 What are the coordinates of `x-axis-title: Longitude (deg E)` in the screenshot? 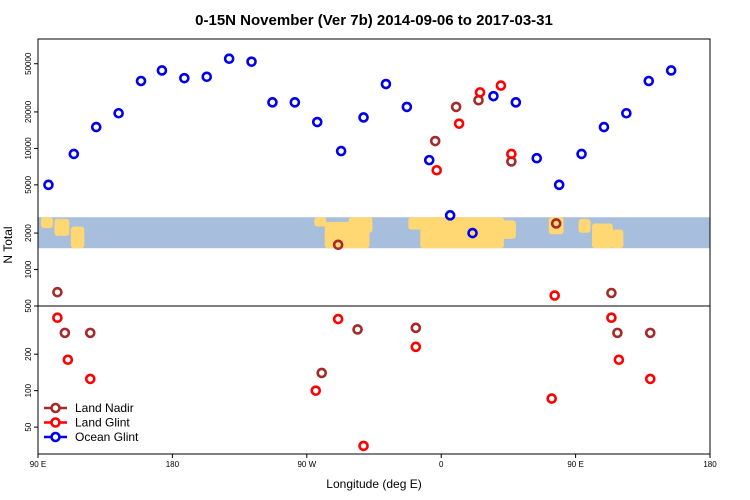 It's located at (373, 484).